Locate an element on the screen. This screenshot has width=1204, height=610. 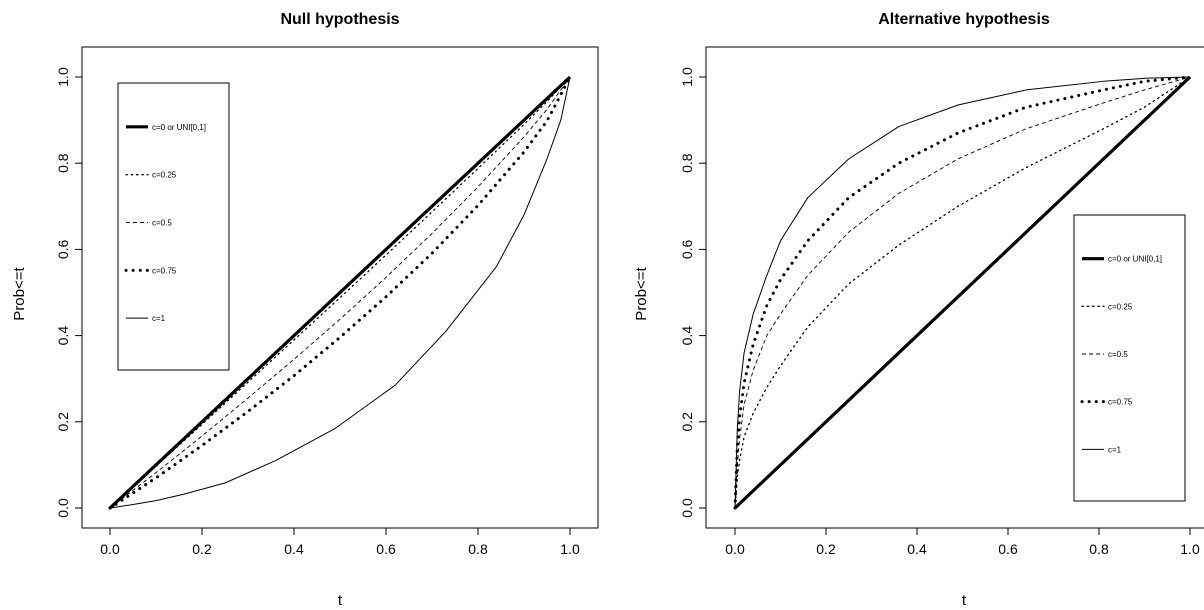
chart-title: Alternative hypothesis is located at coordinates (964, 19).